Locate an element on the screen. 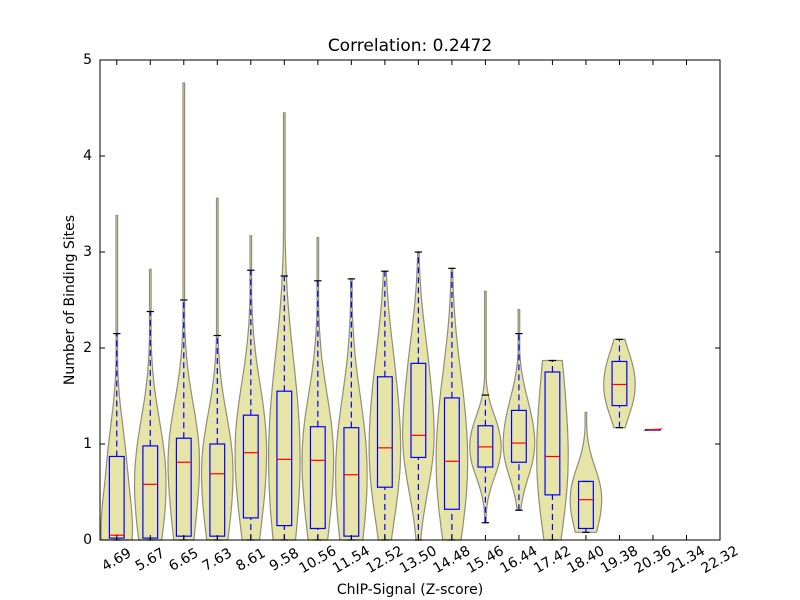 This screenshot has height=600, width=800. x-tick-label: 4.69 is located at coordinates (116, 559).